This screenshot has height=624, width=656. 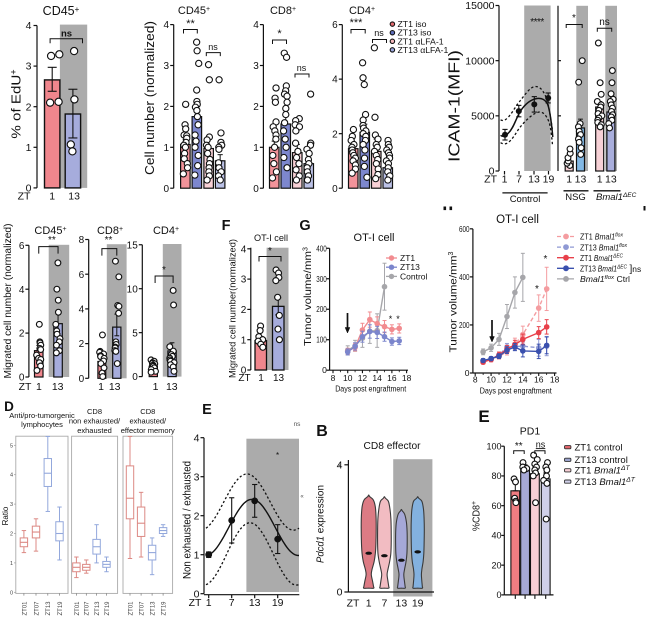 What do you see at coordinates (602, 258) in the screenshot?
I see `svg-text: ZT1 Bmal1ΔEC` at bounding box center [602, 258].